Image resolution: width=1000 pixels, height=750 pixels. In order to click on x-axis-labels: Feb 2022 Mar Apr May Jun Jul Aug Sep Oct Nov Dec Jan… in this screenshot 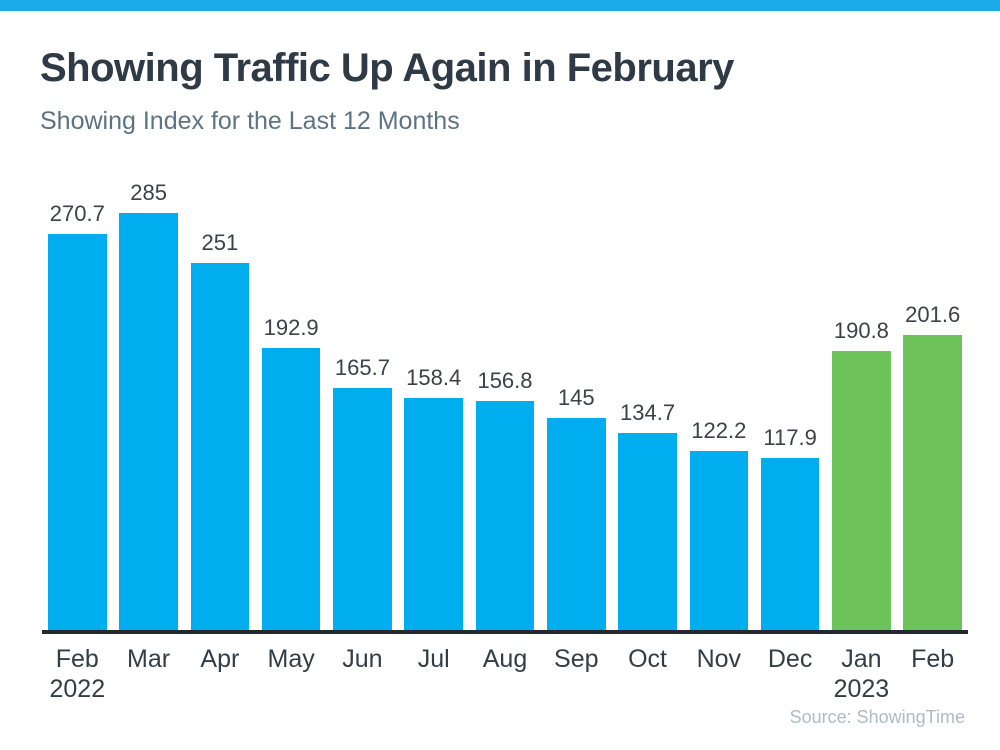, I will do `click(505, 674)`.